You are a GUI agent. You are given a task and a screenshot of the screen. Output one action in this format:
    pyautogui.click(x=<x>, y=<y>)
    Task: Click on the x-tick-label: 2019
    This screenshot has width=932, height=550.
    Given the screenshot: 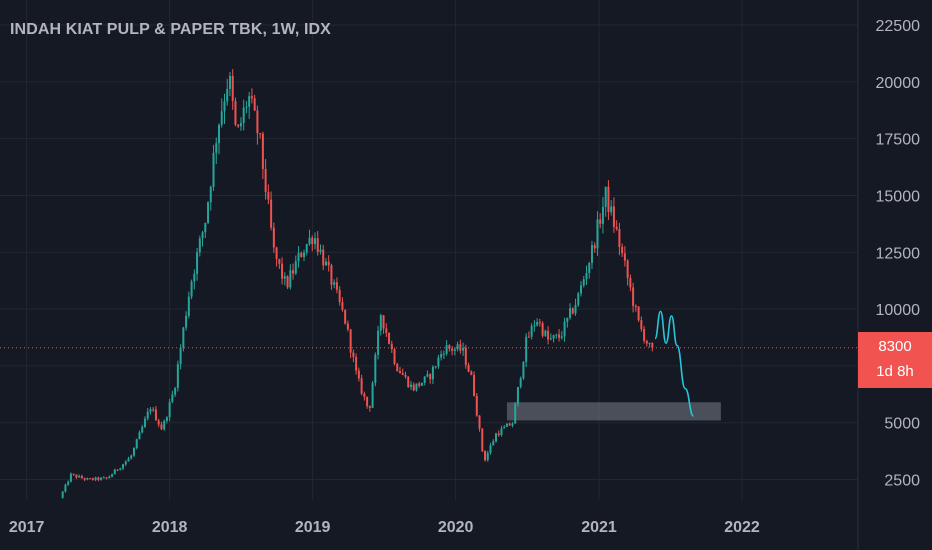 What is the action you would take?
    pyautogui.click(x=313, y=527)
    